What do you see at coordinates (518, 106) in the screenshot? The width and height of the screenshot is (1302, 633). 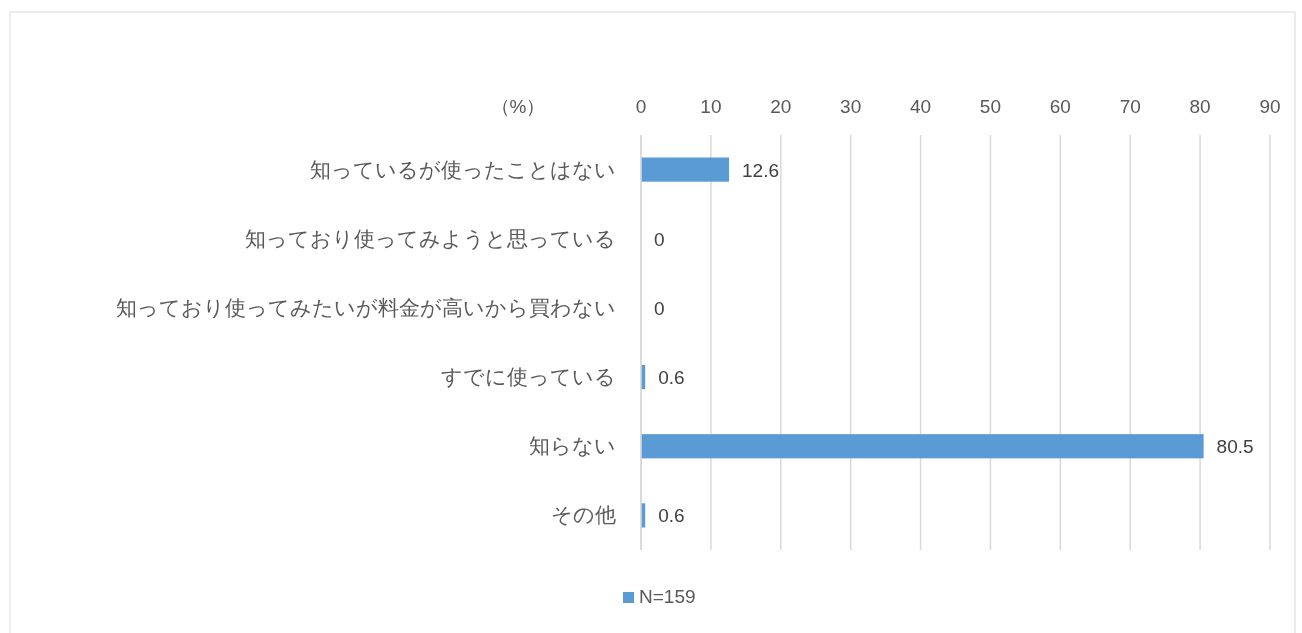 I see `x-axis-title: （%）` at bounding box center [518, 106].